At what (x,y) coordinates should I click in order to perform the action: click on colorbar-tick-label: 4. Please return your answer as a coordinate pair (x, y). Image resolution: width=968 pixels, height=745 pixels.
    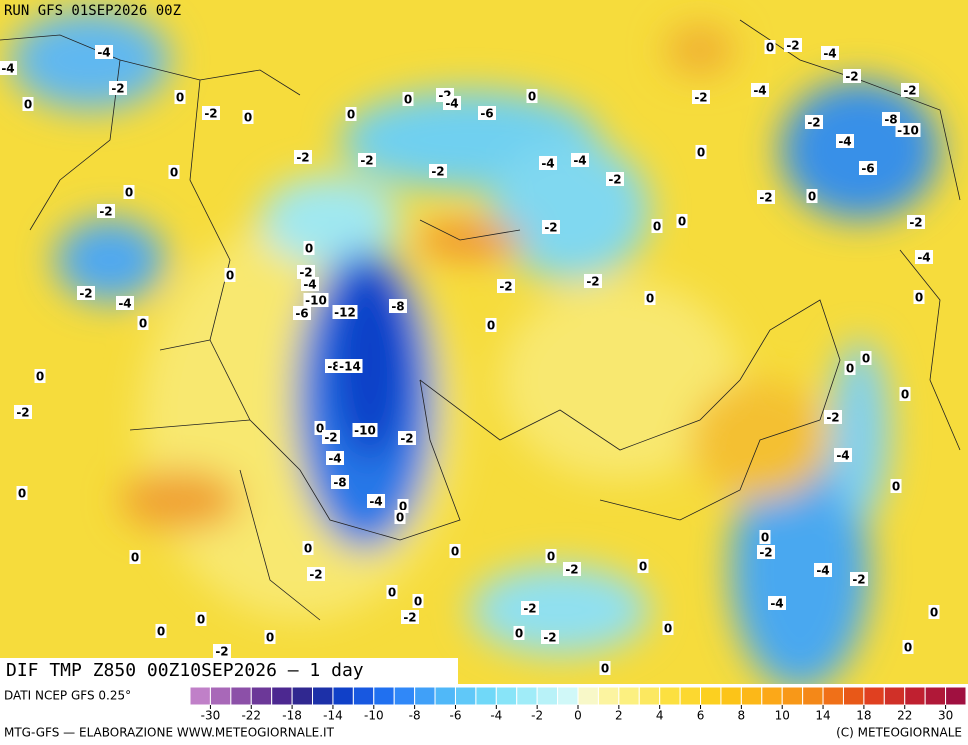
    Looking at the image, I should click on (660, 716).